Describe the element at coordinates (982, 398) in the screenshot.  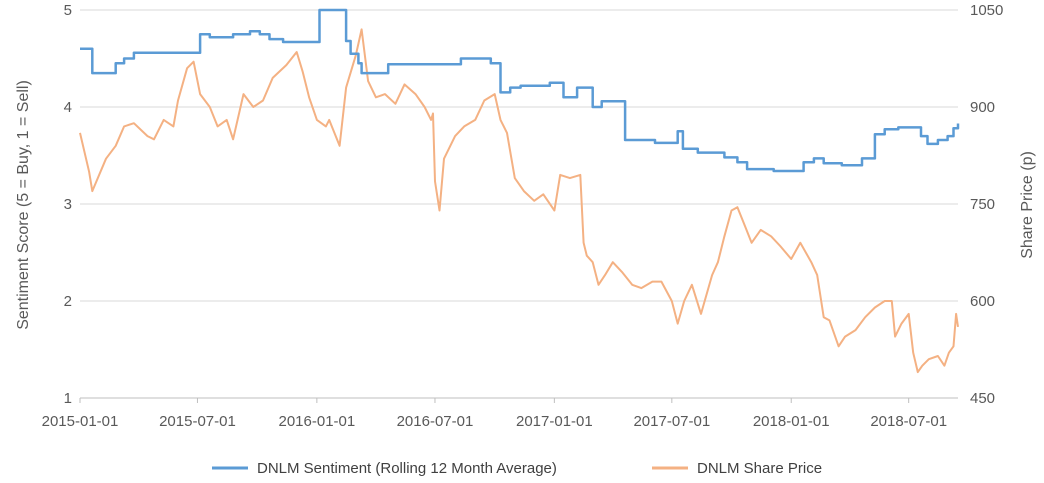
I see `right-tick-label: 450` at that location.